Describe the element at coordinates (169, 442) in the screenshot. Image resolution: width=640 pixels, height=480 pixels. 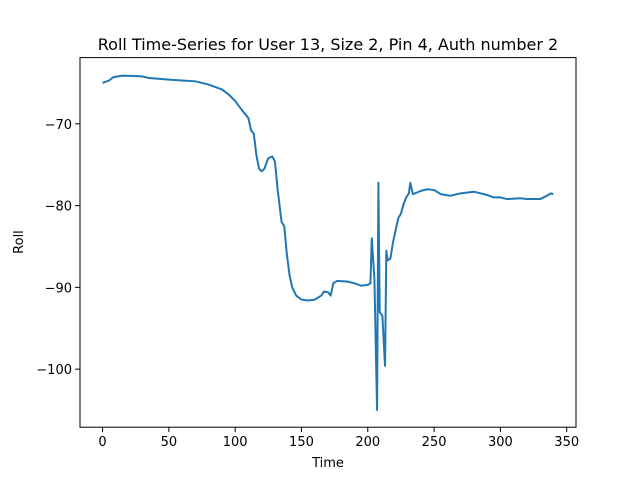
I see `x-tick-label: 50` at that location.